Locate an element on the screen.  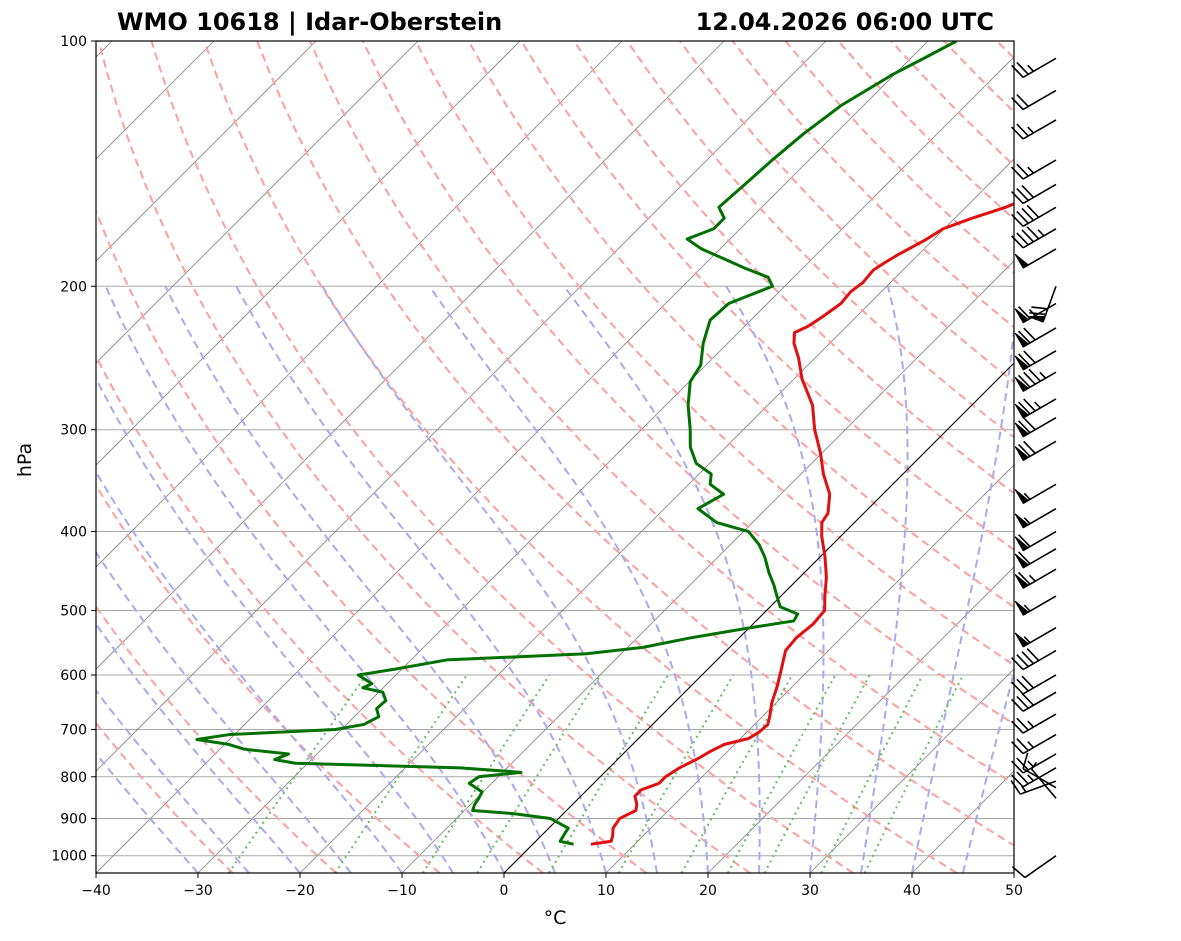
dry-adiabat--20 is located at coordinates (216, 739).